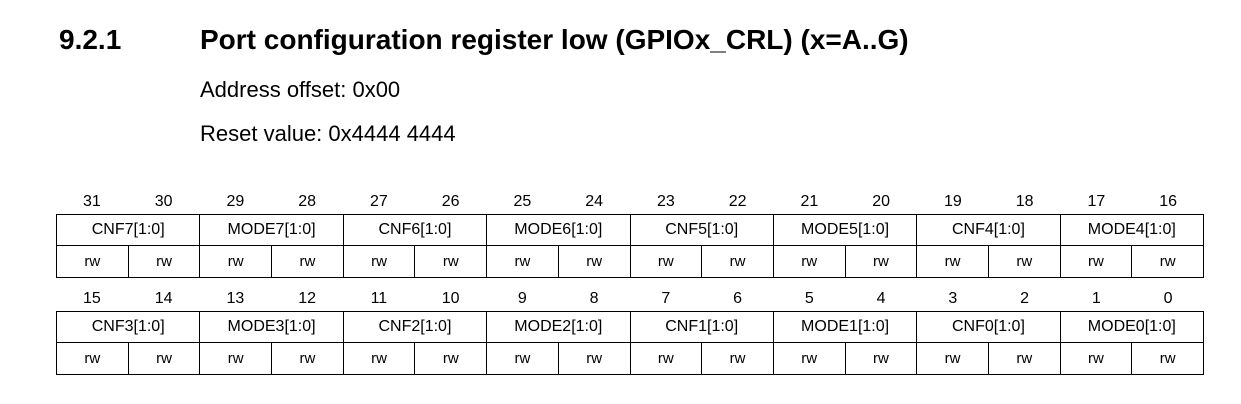  What do you see at coordinates (90, 39) in the screenshot?
I see `section-number: 9.2.1` at bounding box center [90, 39].